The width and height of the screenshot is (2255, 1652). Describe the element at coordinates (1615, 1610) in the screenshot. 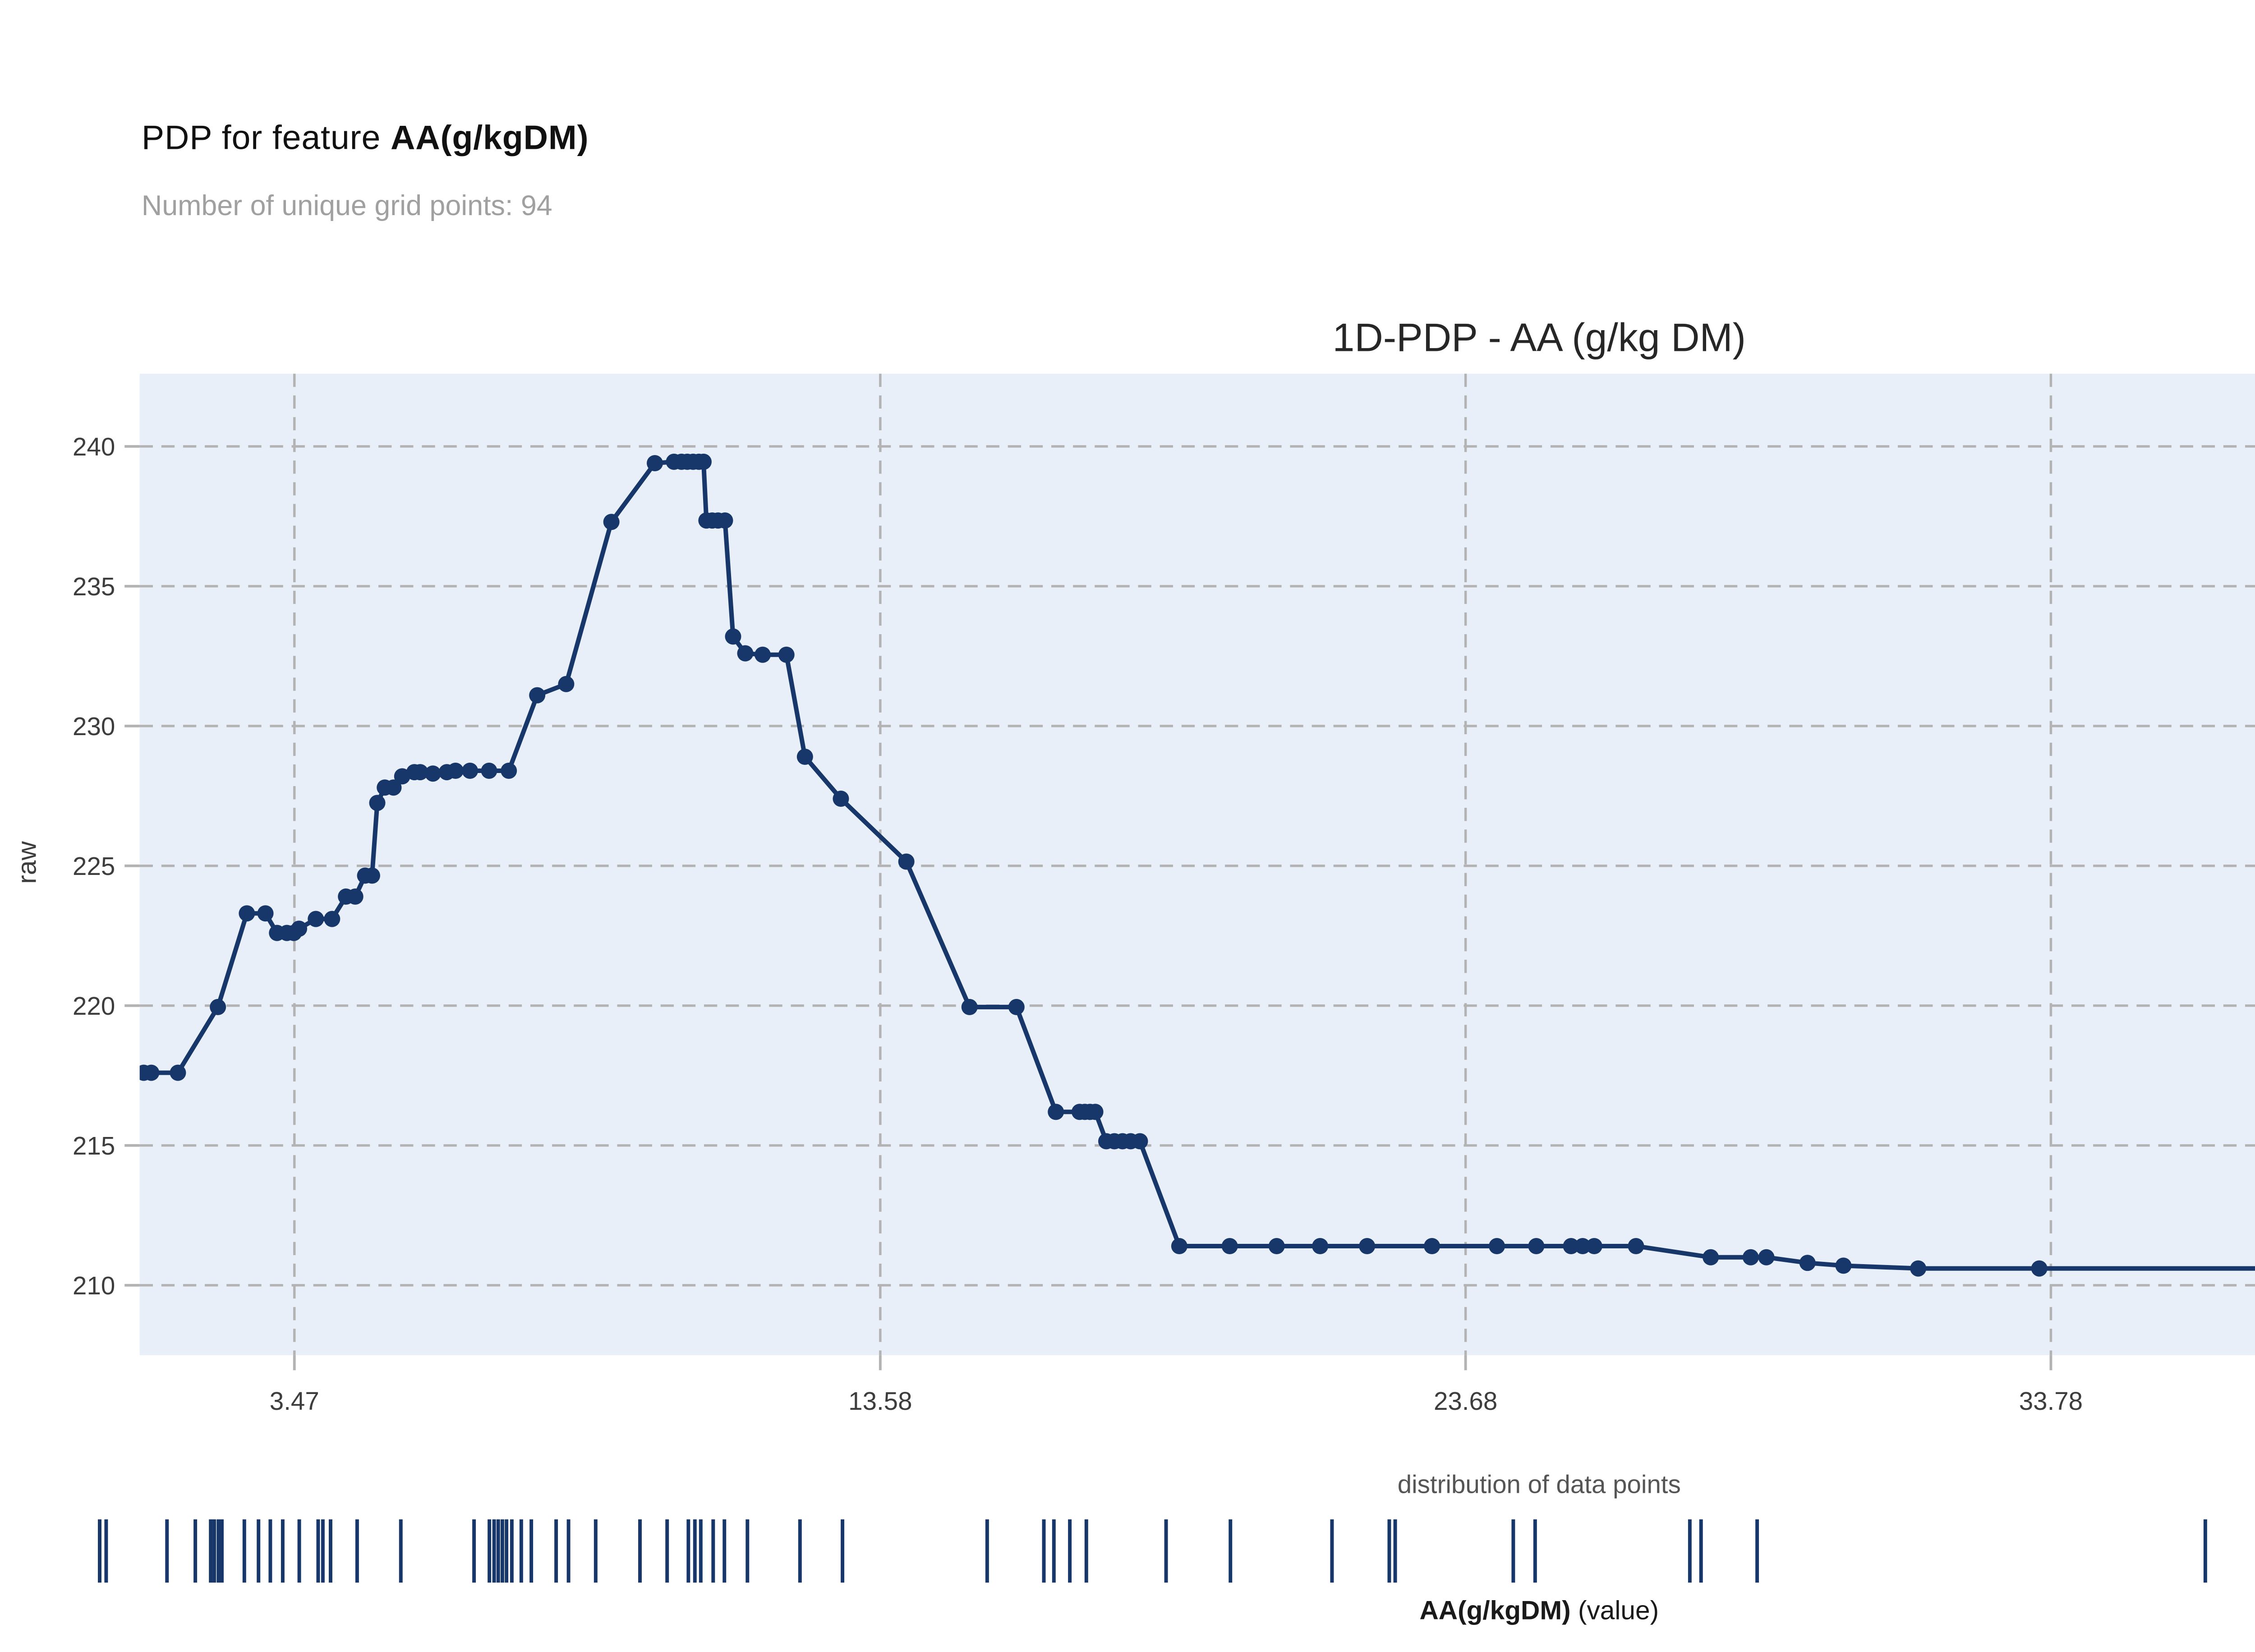

I see `x-axis-label-suffix: (value)` at that location.